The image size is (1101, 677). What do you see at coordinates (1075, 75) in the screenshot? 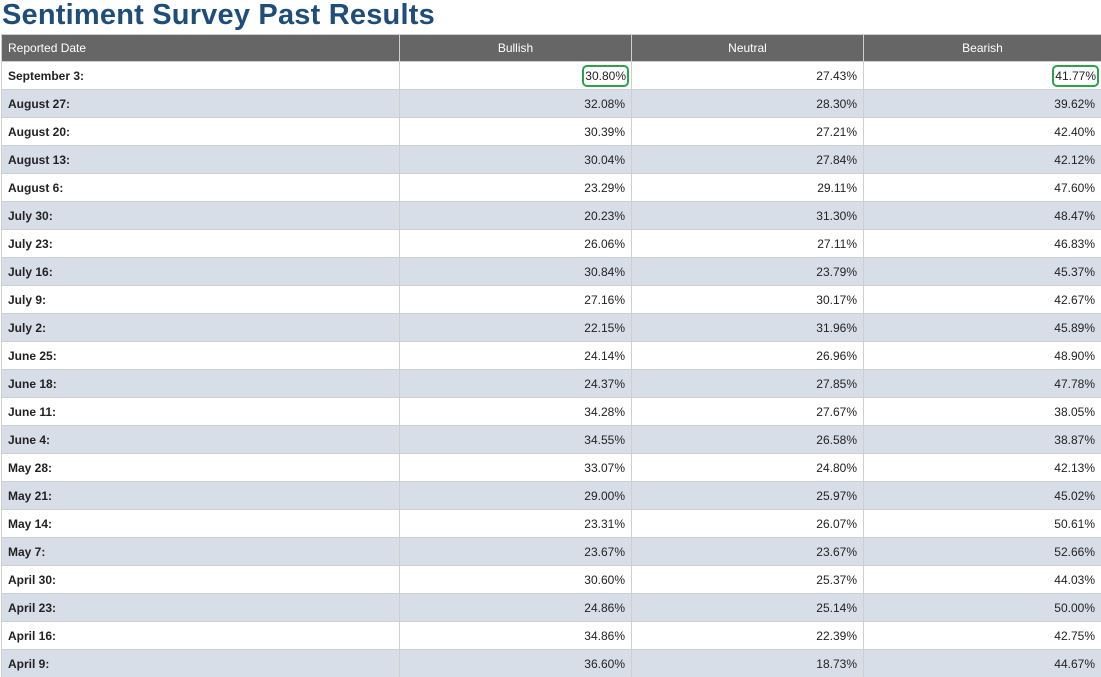
I see `bearish-highlight-value: 41.77%` at bounding box center [1075, 75].